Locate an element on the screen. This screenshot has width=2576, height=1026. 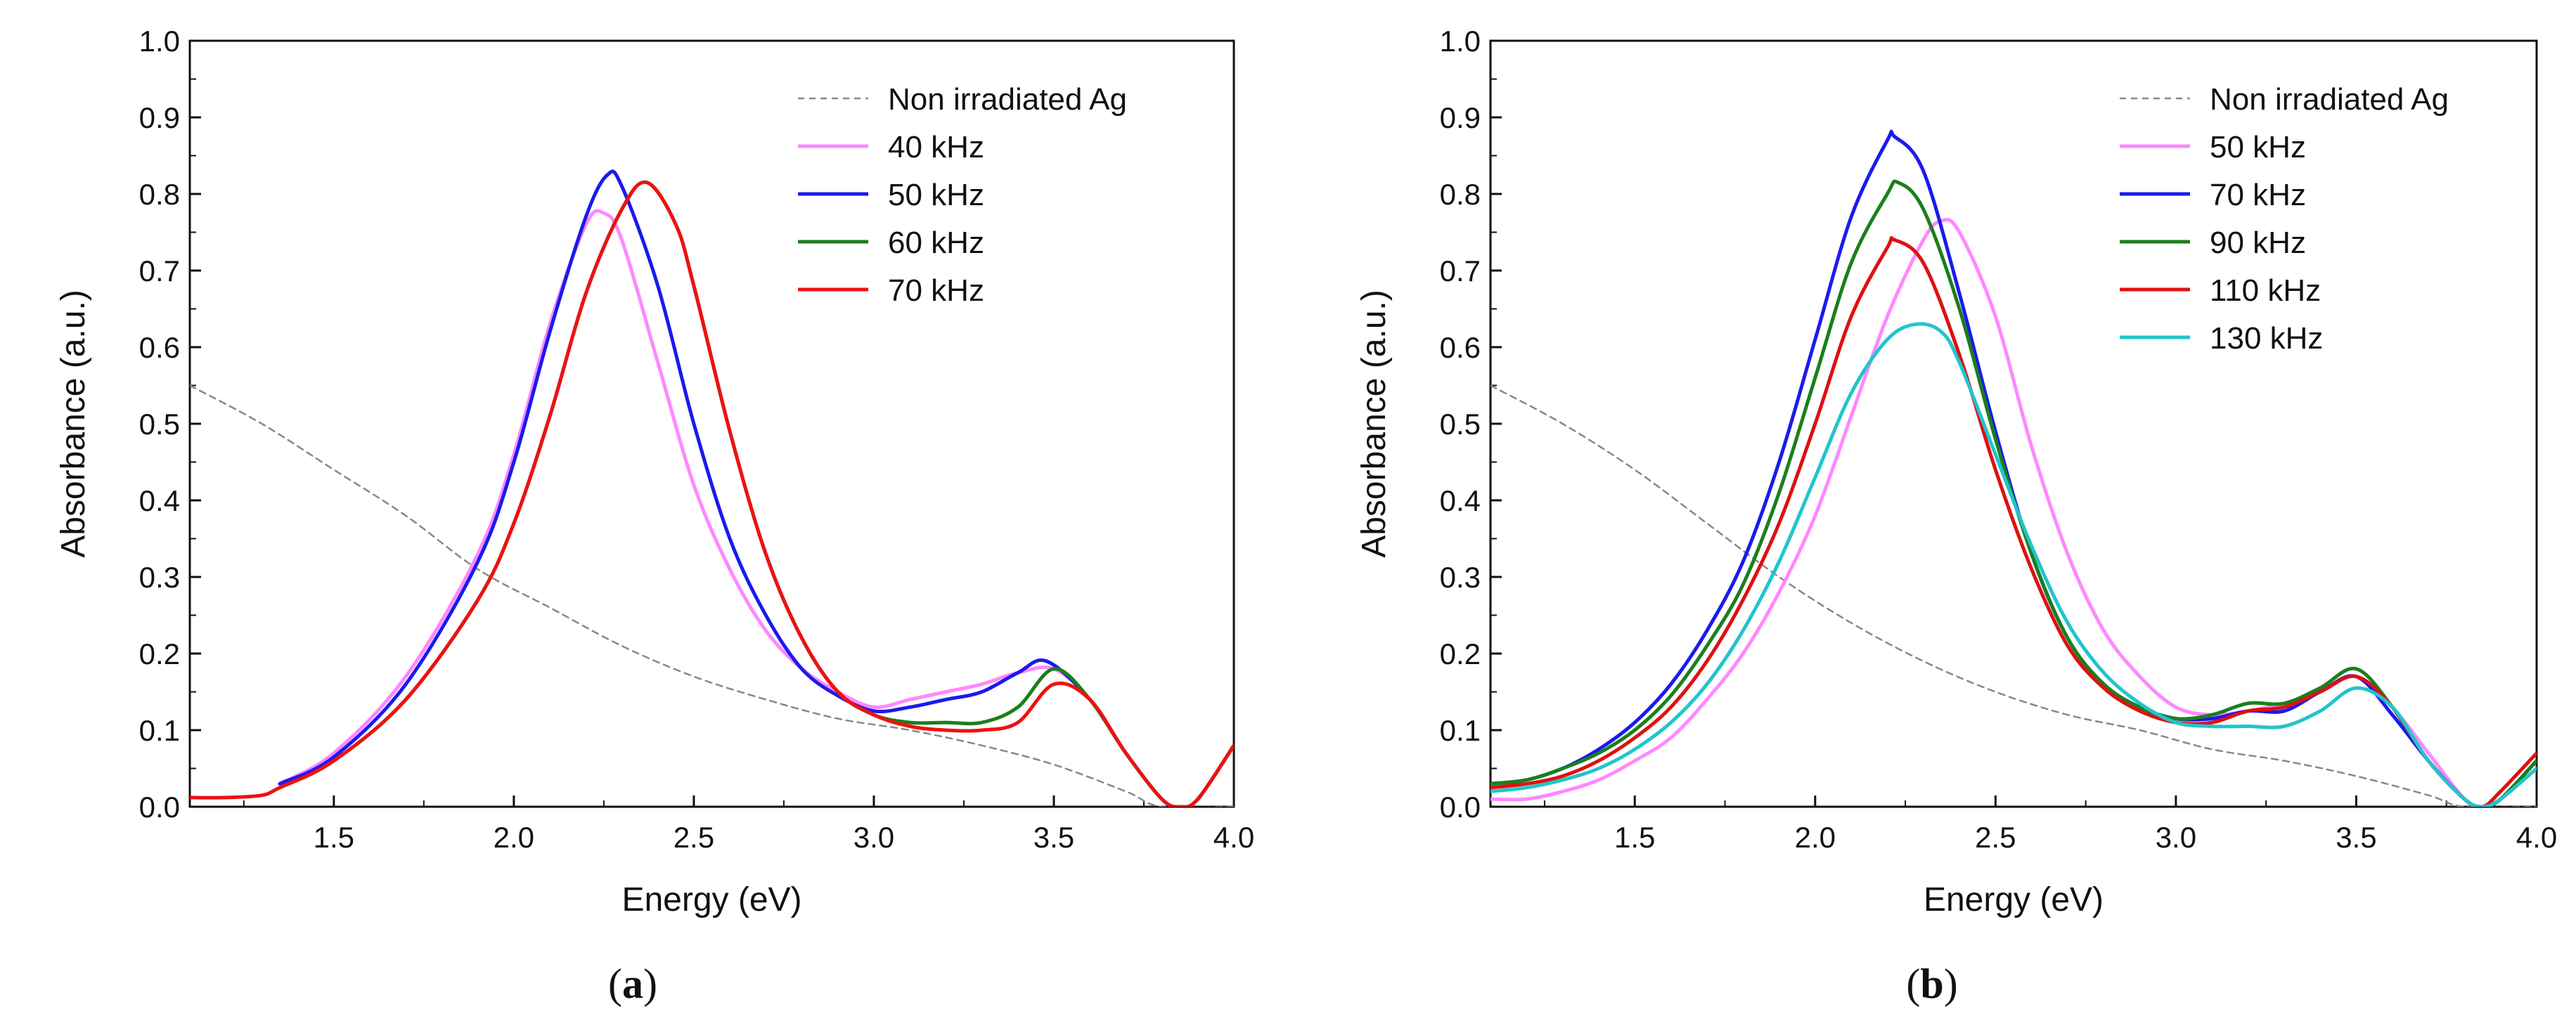
panel-label: (a) is located at coordinates (632, 984).